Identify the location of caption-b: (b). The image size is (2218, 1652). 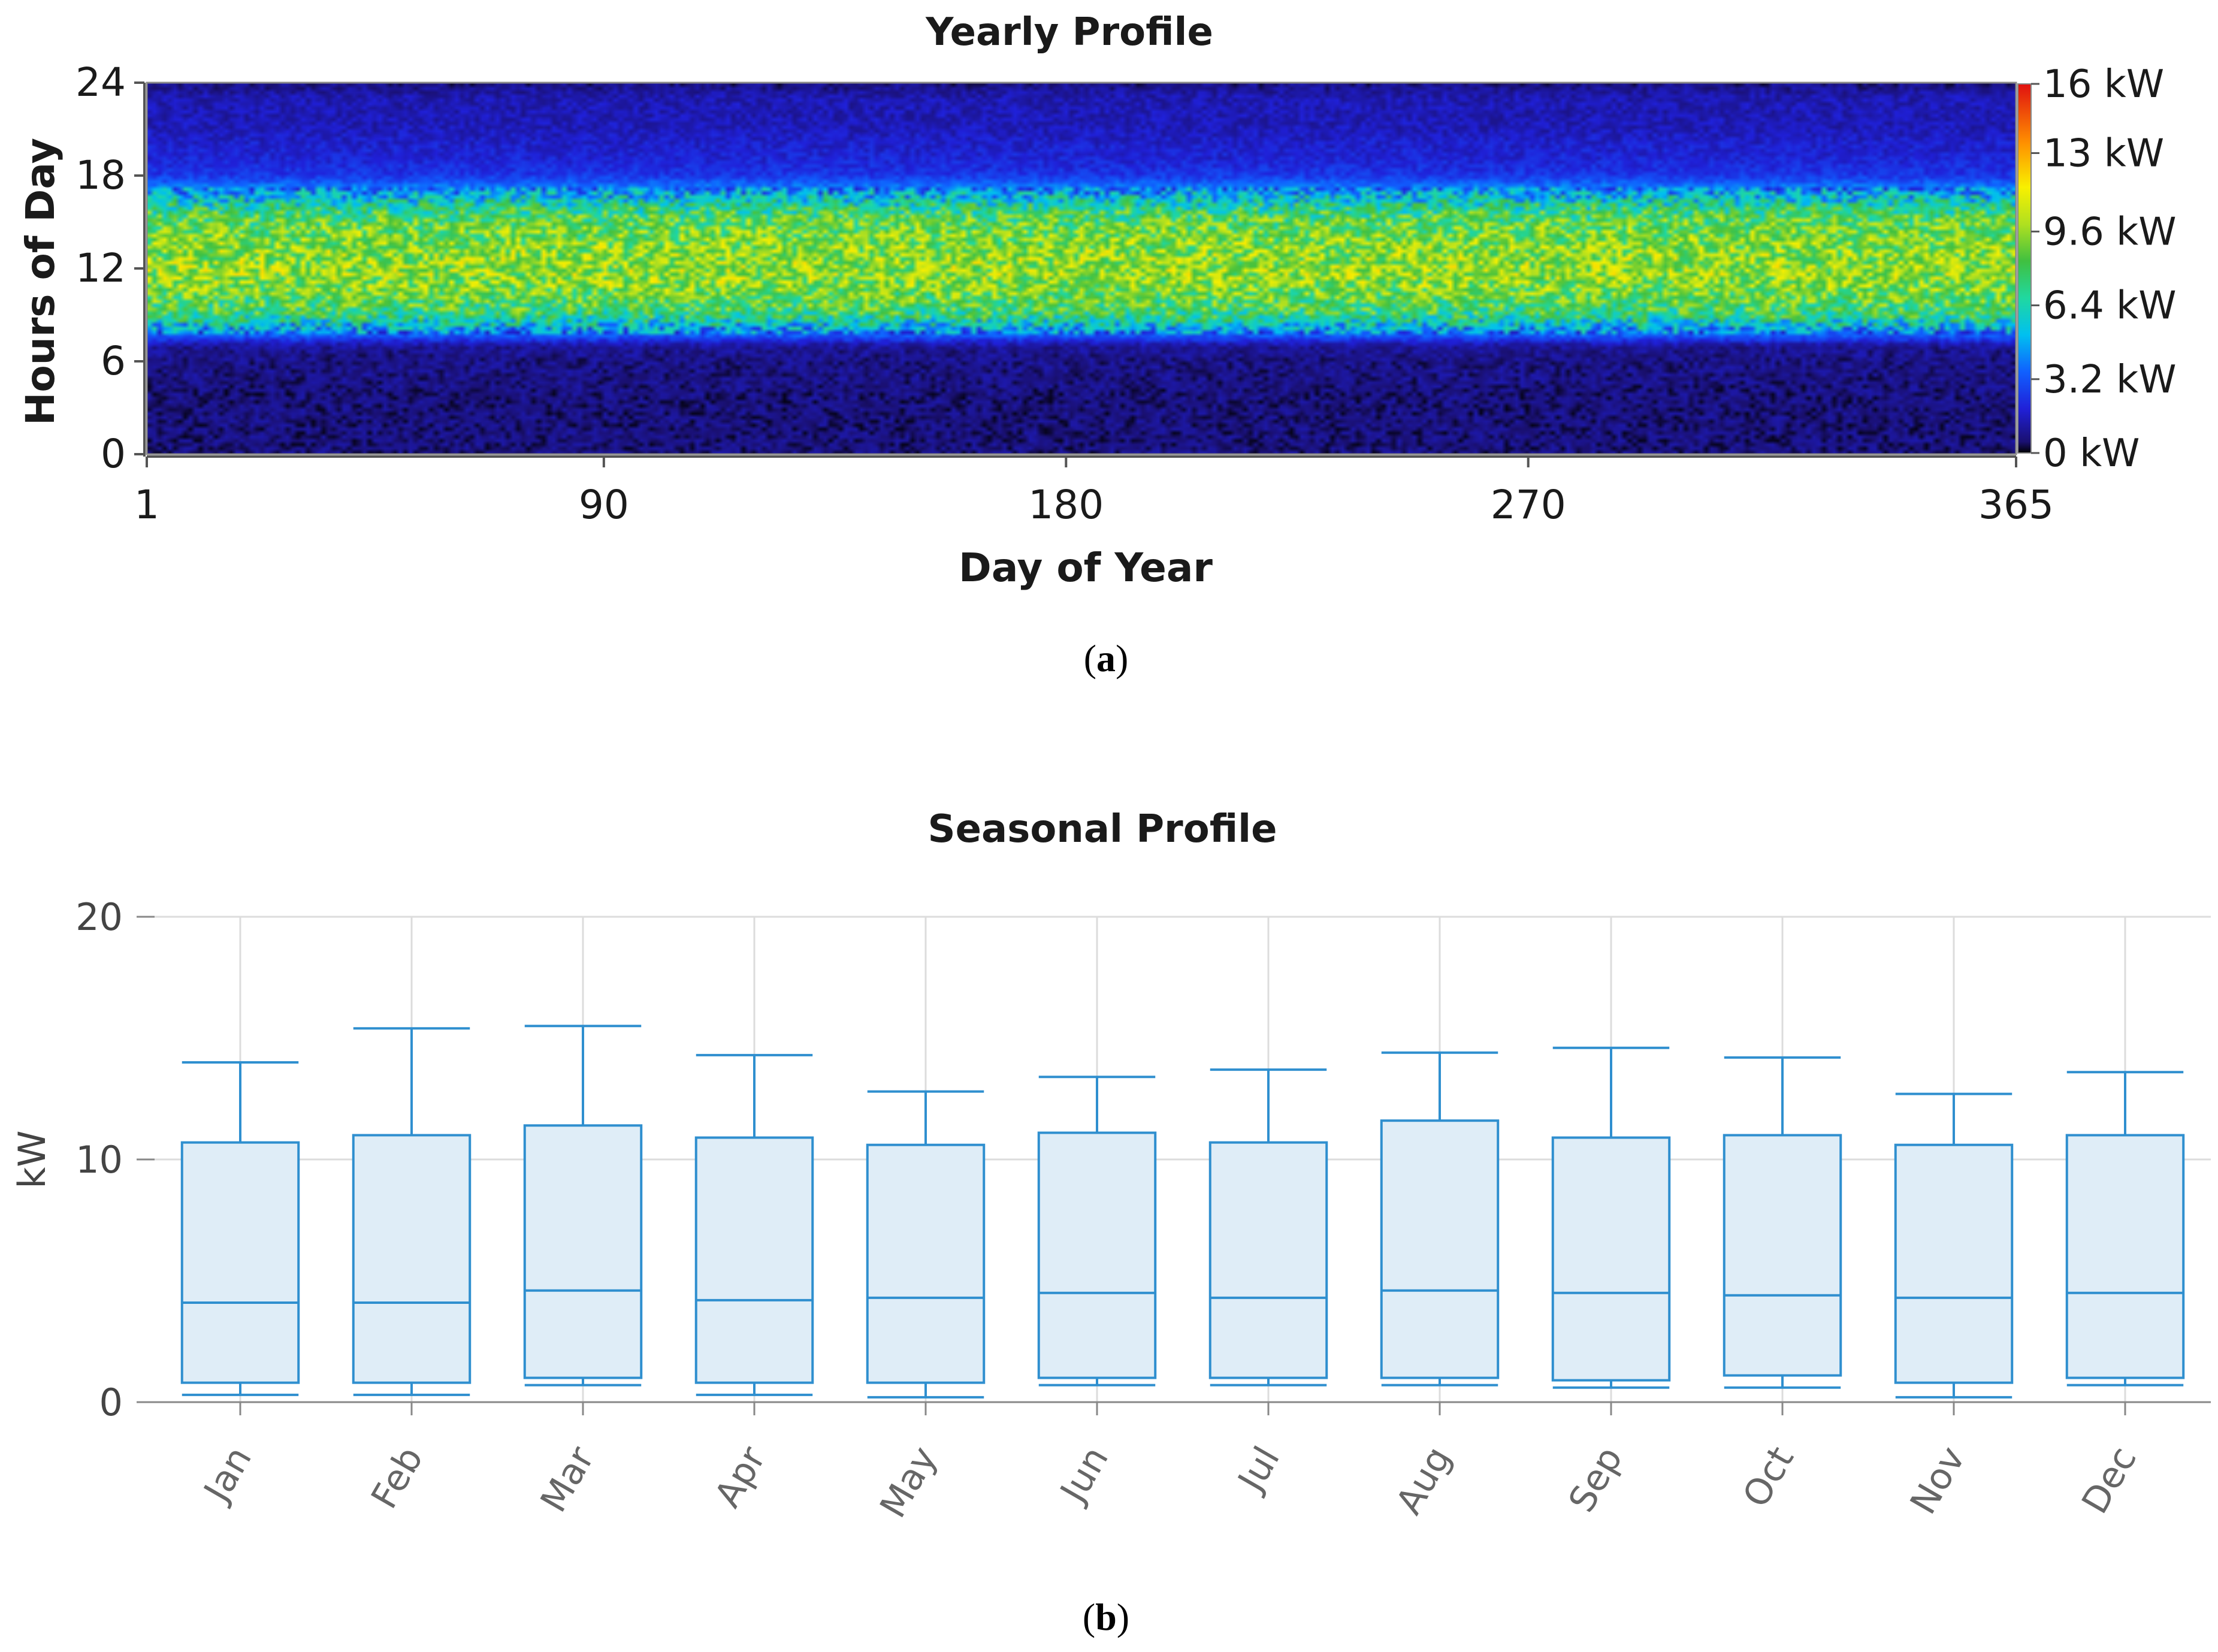
(1106, 1617).